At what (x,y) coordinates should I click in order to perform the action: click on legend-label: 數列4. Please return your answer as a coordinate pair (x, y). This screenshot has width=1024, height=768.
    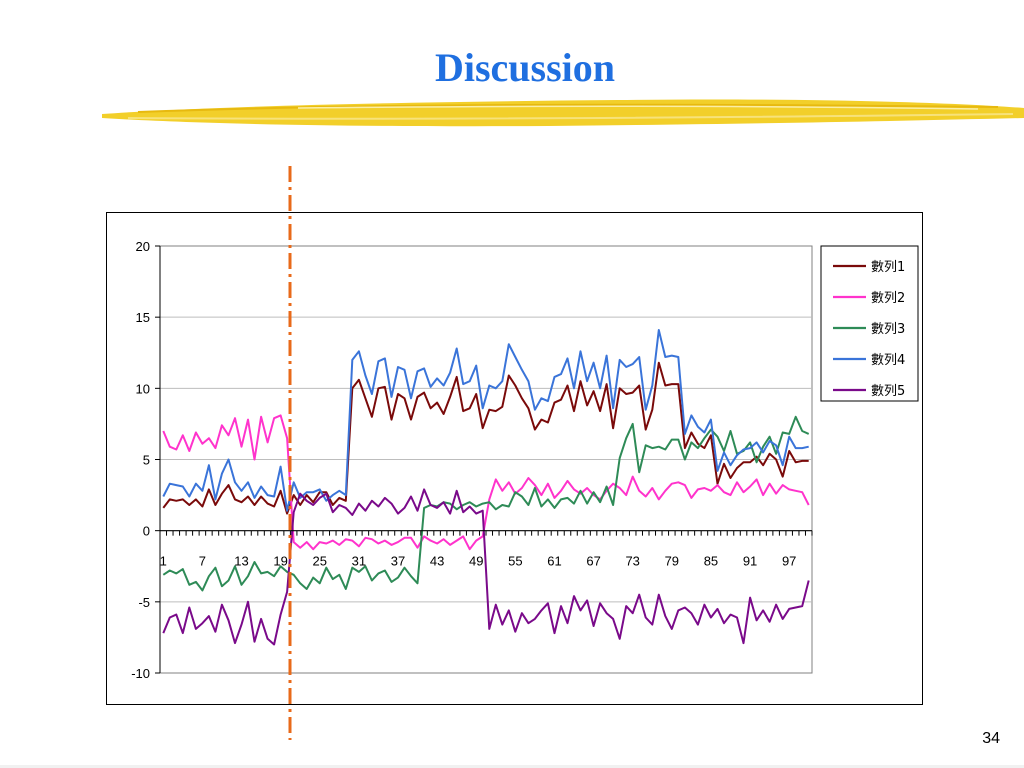
    Looking at the image, I should click on (888, 360).